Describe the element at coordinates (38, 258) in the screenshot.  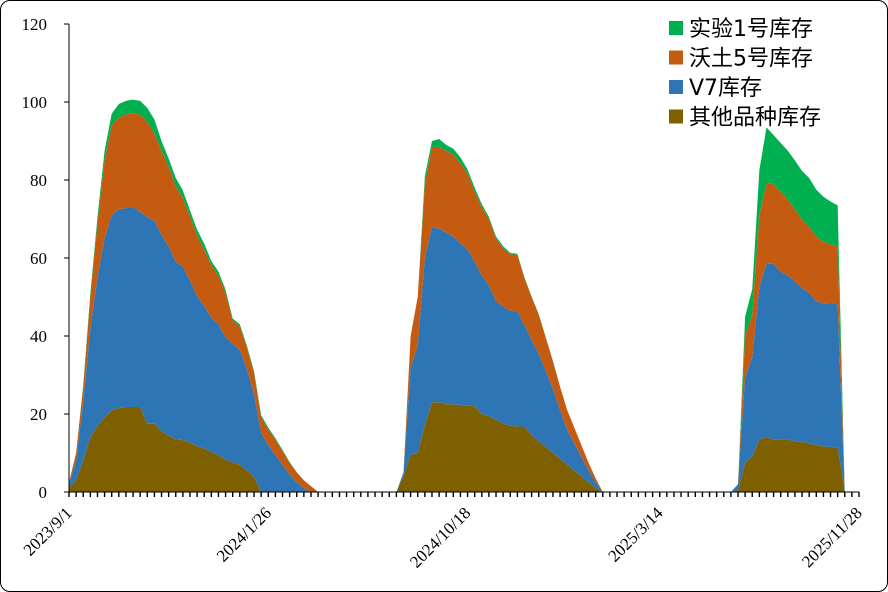
I see `y-tick-label: 60` at that location.